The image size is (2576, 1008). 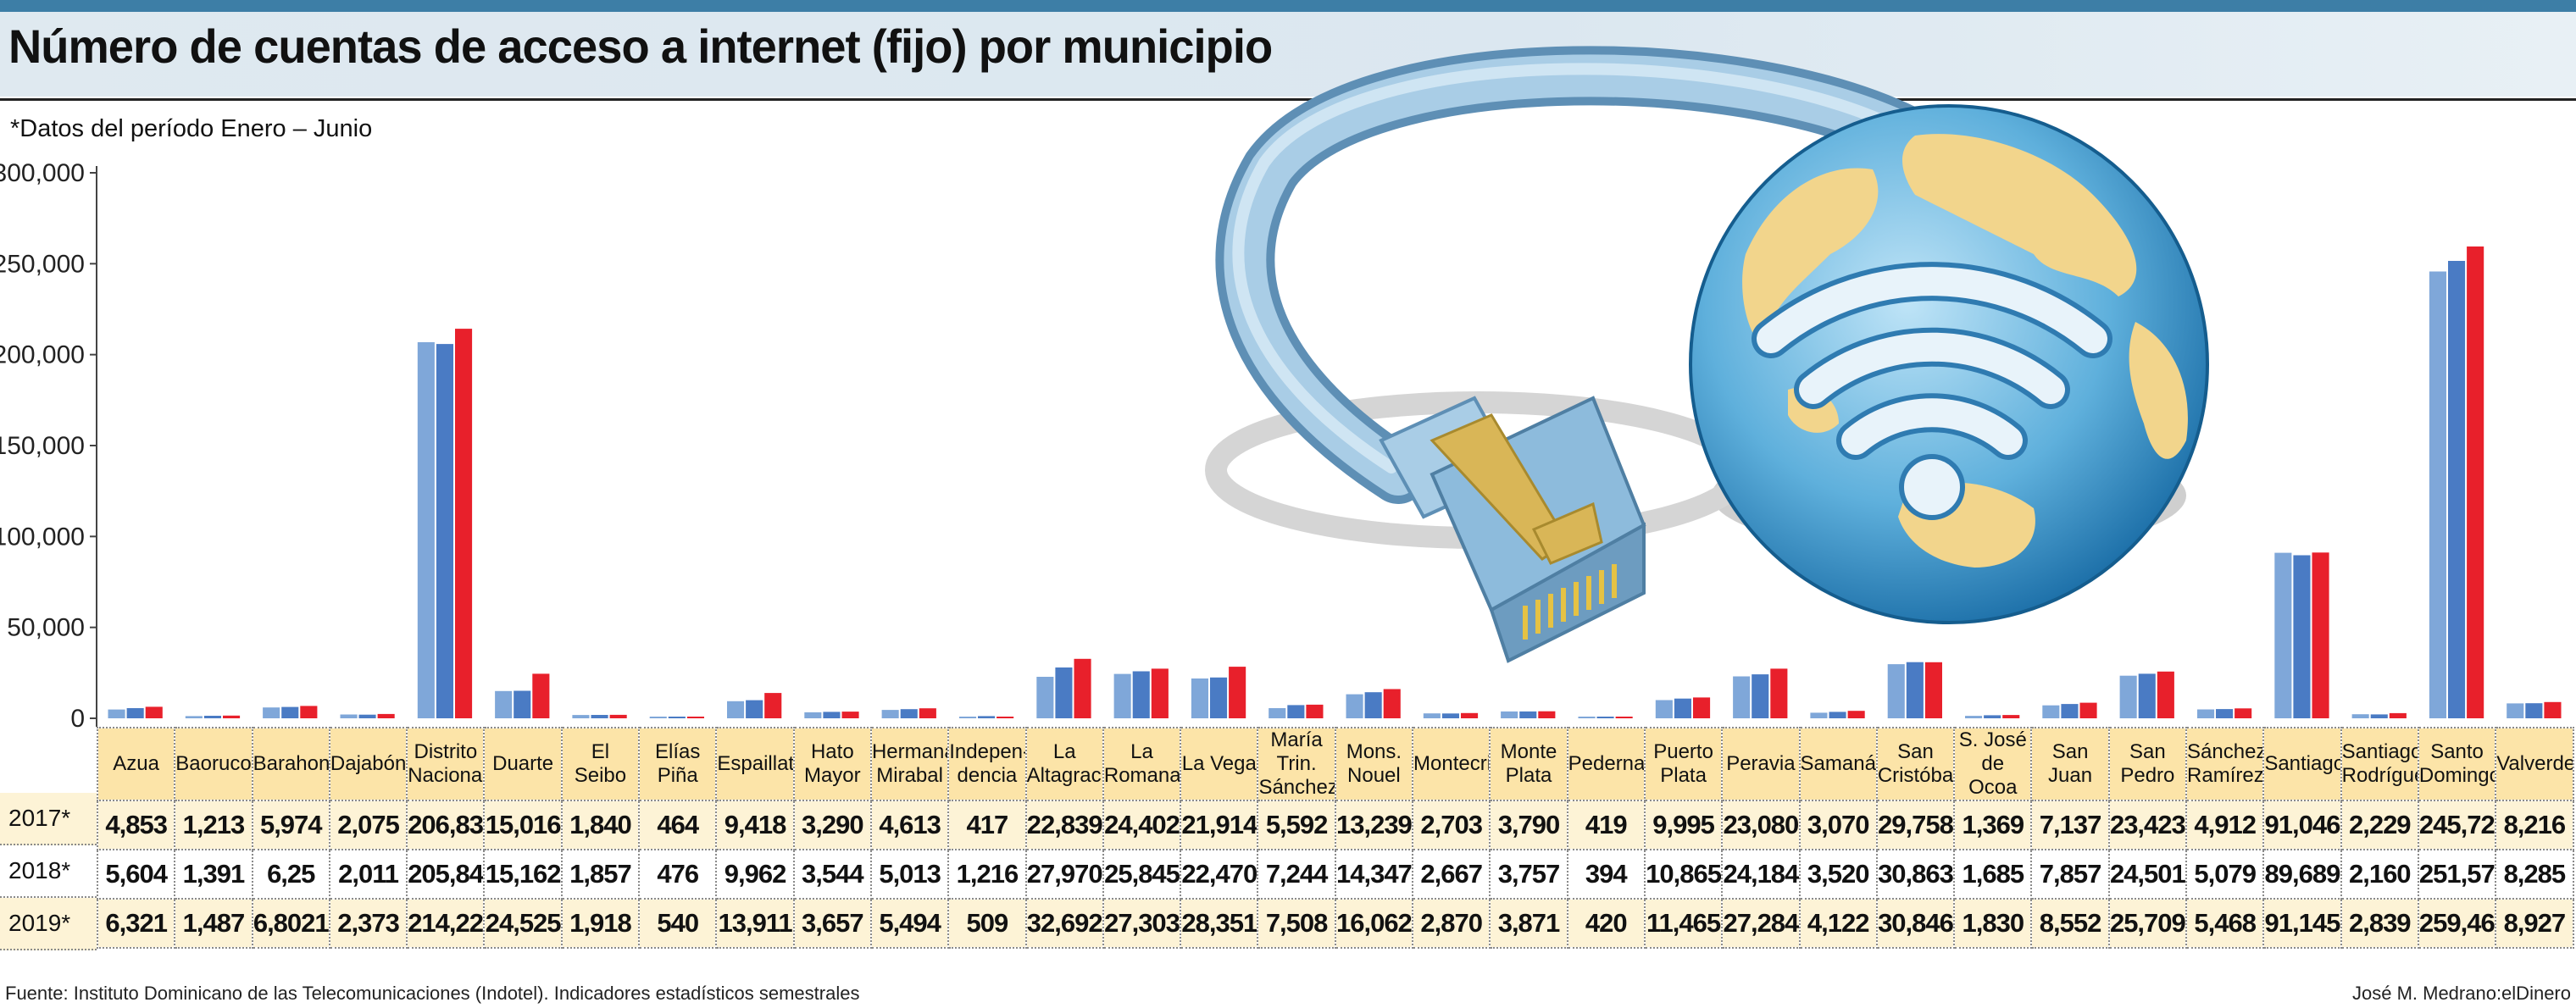 What do you see at coordinates (523, 874) in the screenshot?
I see `value-cell: 15,162` at bounding box center [523, 874].